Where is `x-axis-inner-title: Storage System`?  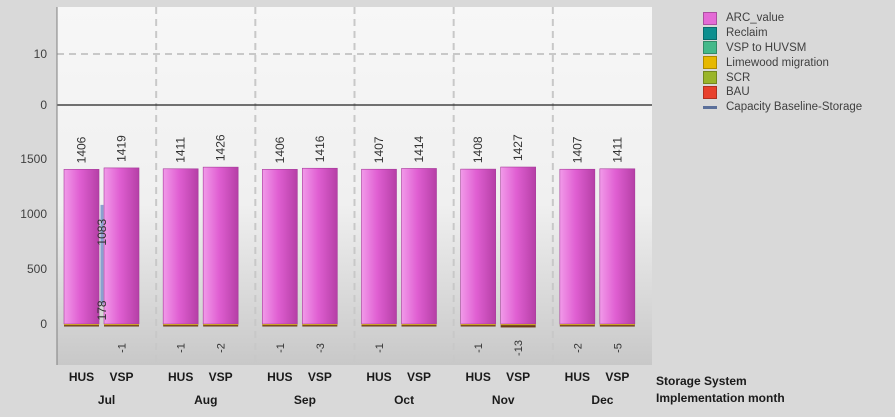
x-axis-inner-title: Storage System is located at coordinates (701, 381).